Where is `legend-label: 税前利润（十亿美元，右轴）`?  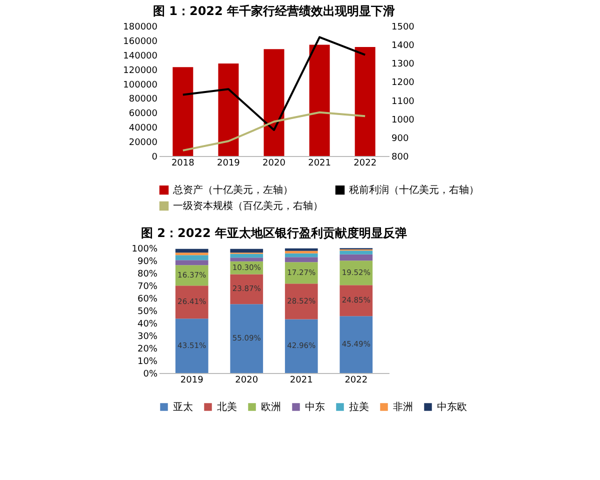 legend-label: 税前利润（十亿美元，右轴） is located at coordinates (413, 190).